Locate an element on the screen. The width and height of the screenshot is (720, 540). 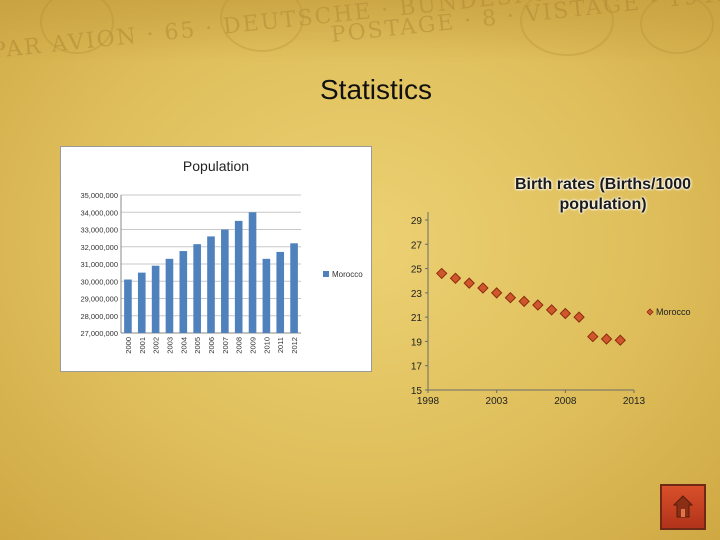
y-tick-label: 29 is located at coordinates (417, 221).